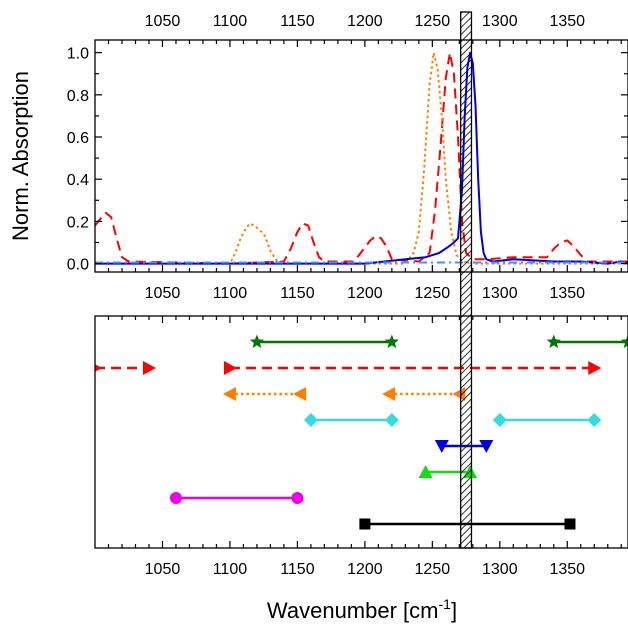  Describe the element at coordinates (500, 21) in the screenshot. I see `spectrum-x-tick-label-top: 1300` at that location.